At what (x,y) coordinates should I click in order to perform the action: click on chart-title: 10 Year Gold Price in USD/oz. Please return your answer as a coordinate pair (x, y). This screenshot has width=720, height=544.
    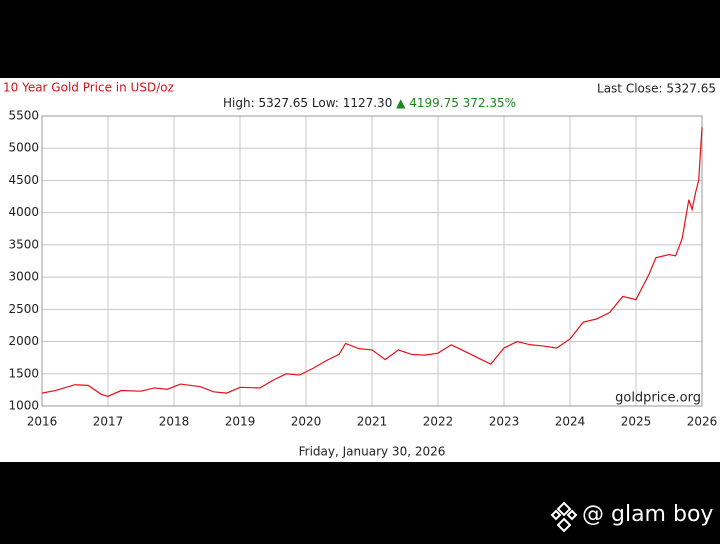
    Looking at the image, I should click on (88, 88).